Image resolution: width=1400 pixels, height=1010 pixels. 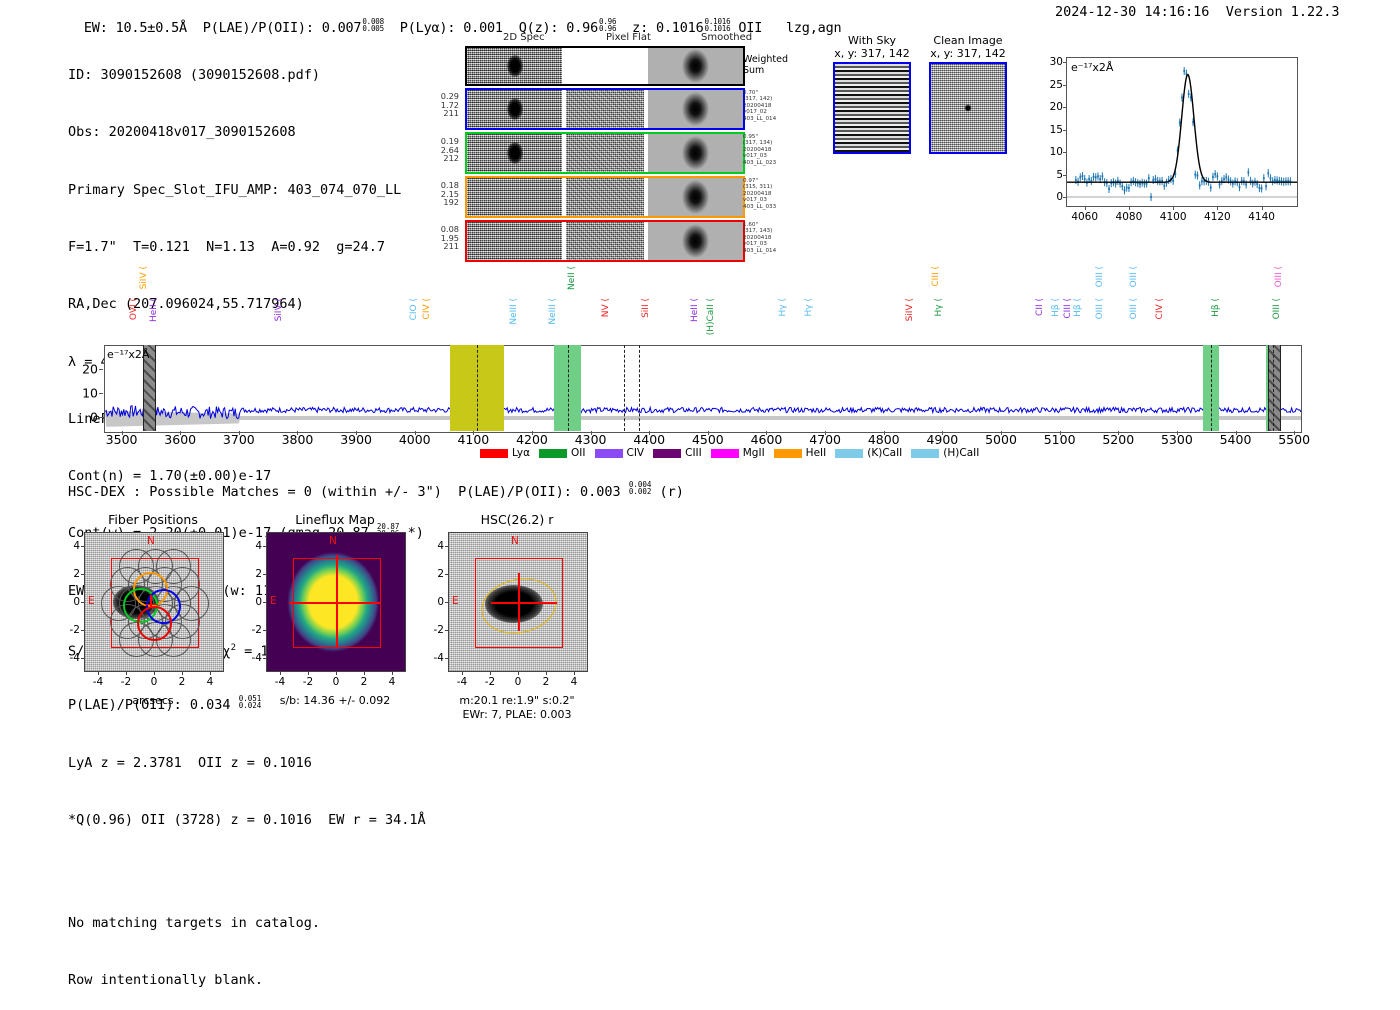 What do you see at coordinates (703, 389) in the screenshot?
I see `mainspec-axes` at bounding box center [703, 389].